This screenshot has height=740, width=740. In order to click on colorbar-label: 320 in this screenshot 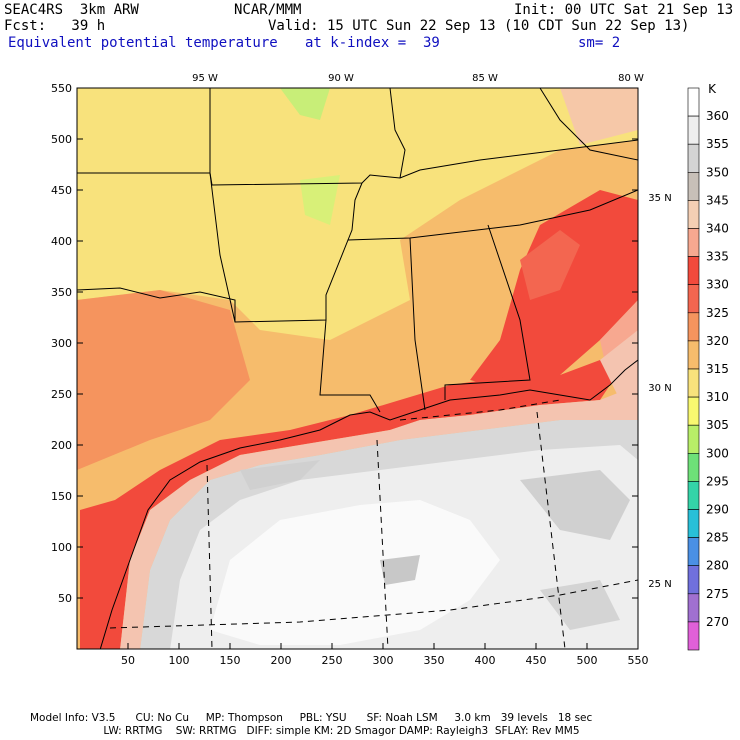, I will do `click(717, 341)`.